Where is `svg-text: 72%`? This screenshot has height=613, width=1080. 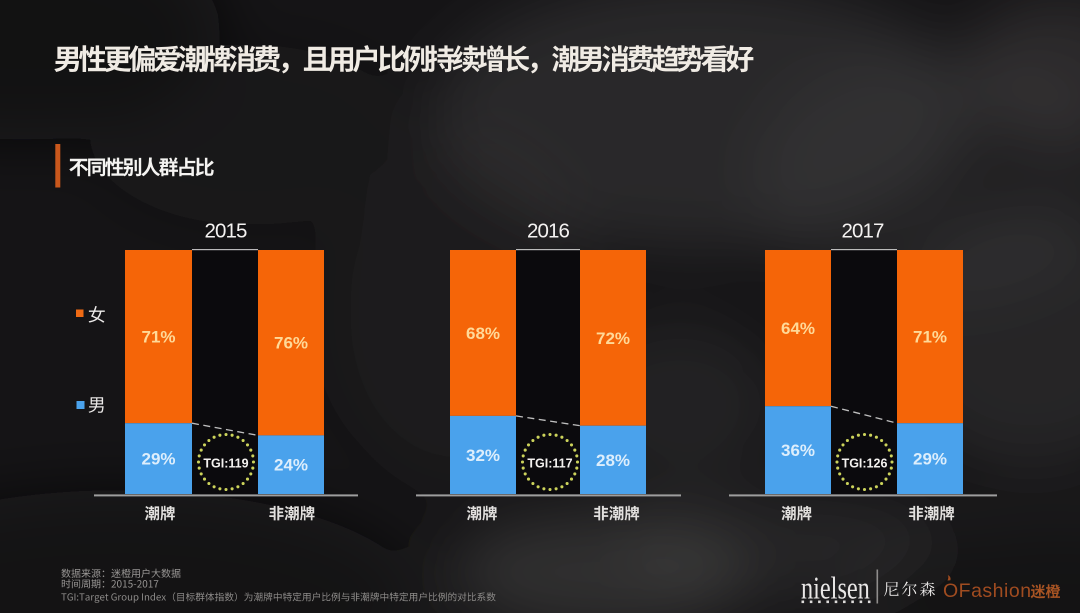
svg-text: 72% is located at coordinates (613, 338).